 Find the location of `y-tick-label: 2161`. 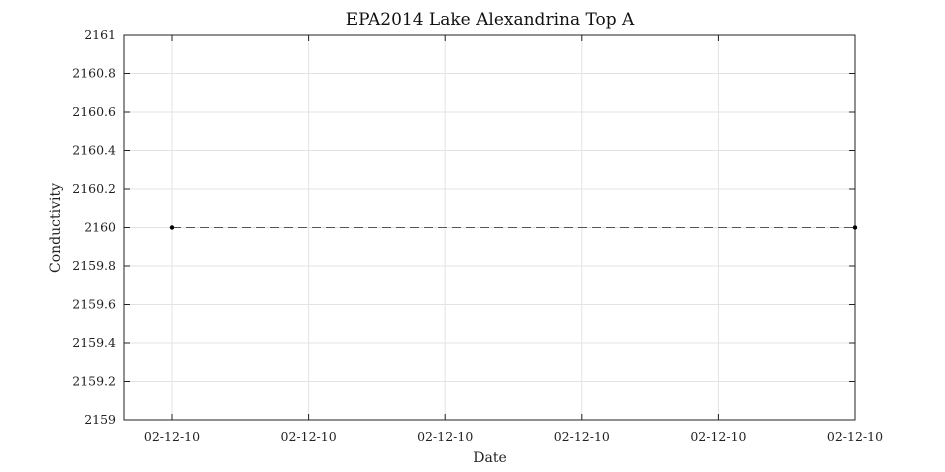

y-tick-label: 2161 is located at coordinates (100, 34).